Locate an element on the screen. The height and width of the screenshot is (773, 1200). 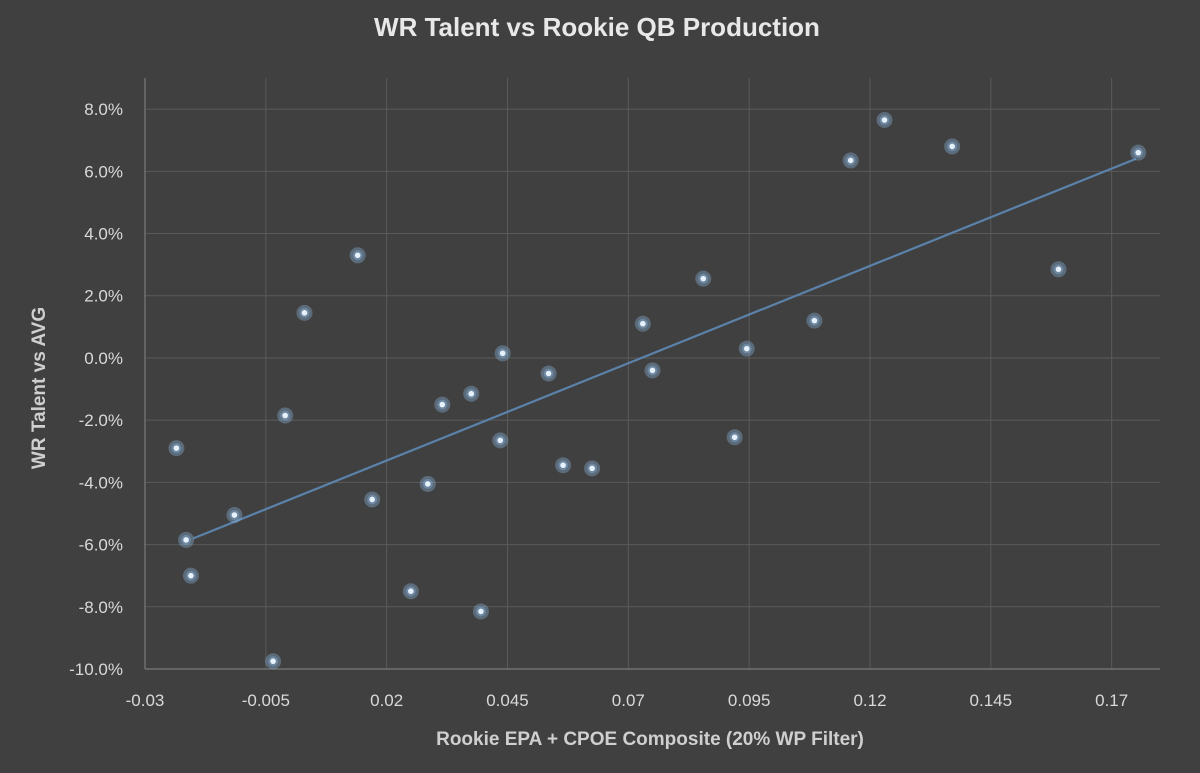
x-tick-label: 0.095 is located at coordinates (749, 700).